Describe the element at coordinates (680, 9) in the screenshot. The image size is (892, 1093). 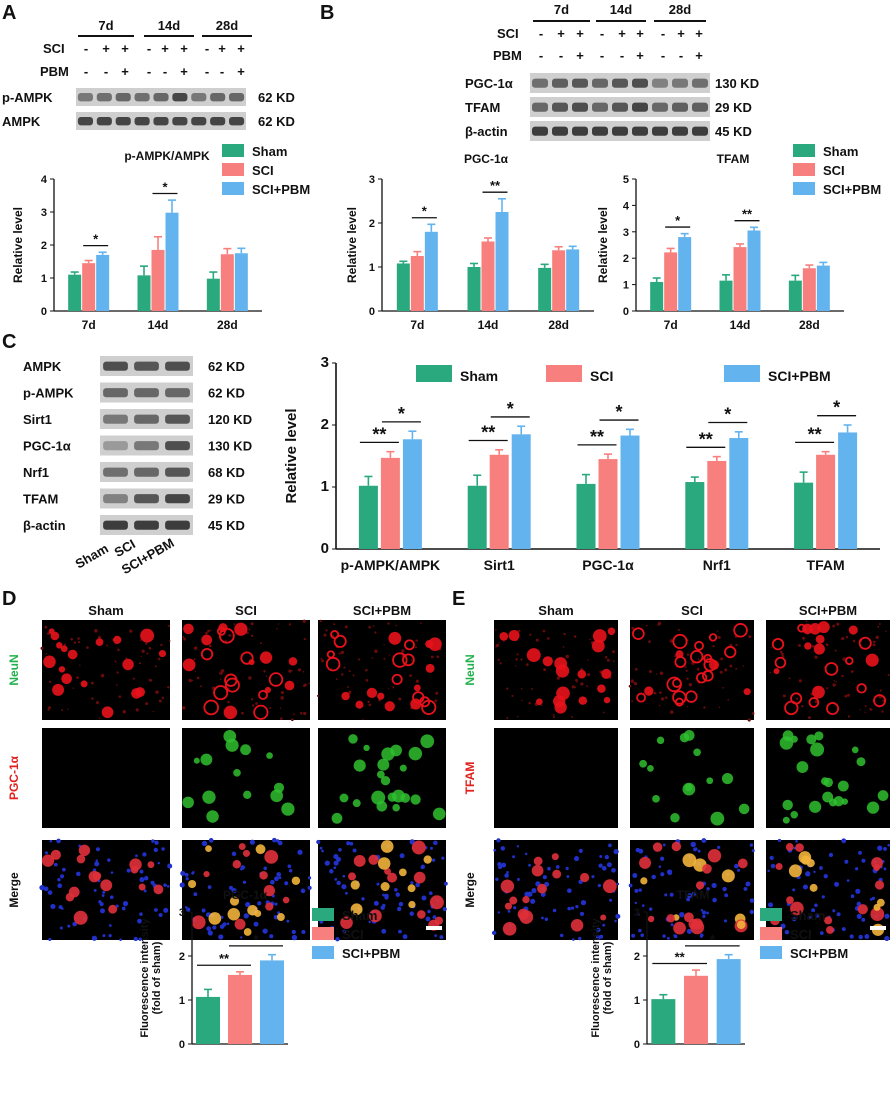
I see `timepoint-label: 28d` at that location.